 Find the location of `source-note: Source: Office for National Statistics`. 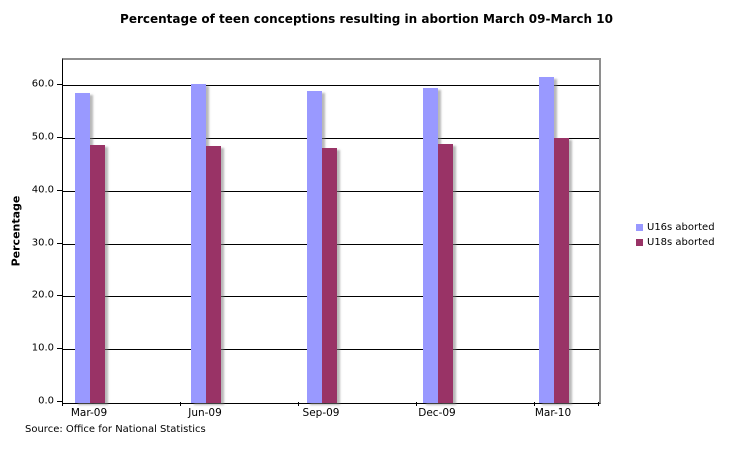

source-note: Source: Office for National Statistics is located at coordinates (115, 429).